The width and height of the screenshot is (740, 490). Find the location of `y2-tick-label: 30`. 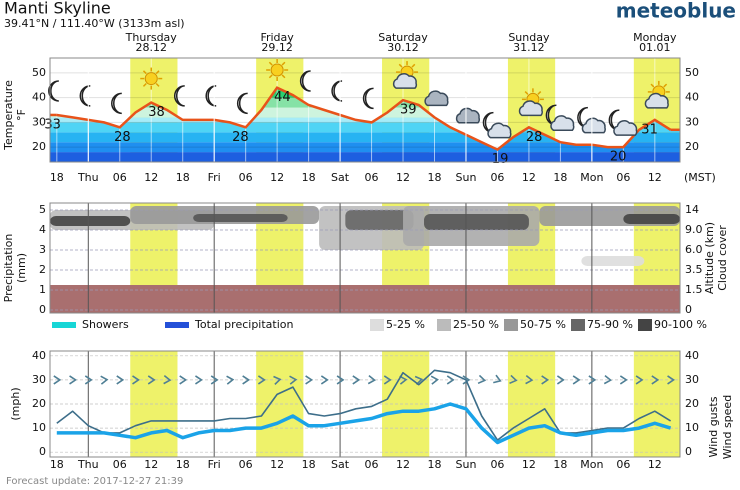

y2-tick-label: 30 is located at coordinates (692, 121).